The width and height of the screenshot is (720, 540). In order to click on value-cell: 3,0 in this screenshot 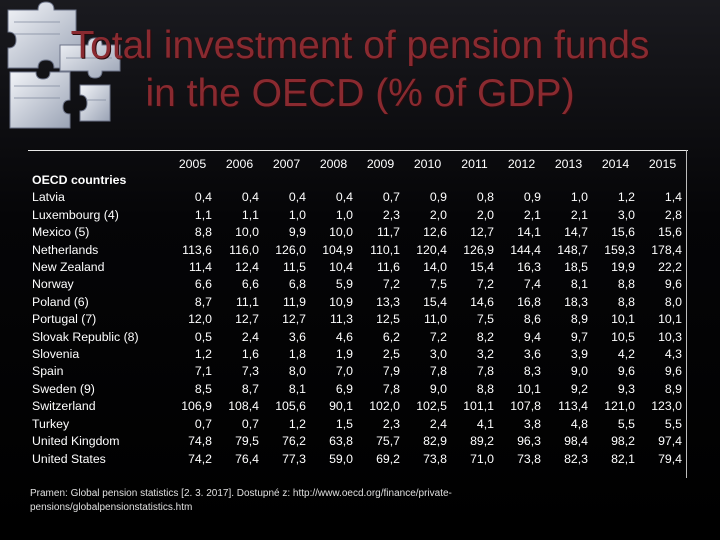, I will do `click(438, 354)`.